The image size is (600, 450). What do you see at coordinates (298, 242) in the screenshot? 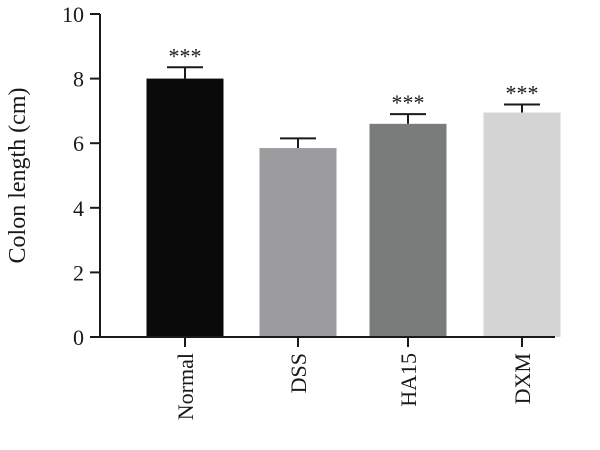
I see `bar-dss` at bounding box center [298, 242].